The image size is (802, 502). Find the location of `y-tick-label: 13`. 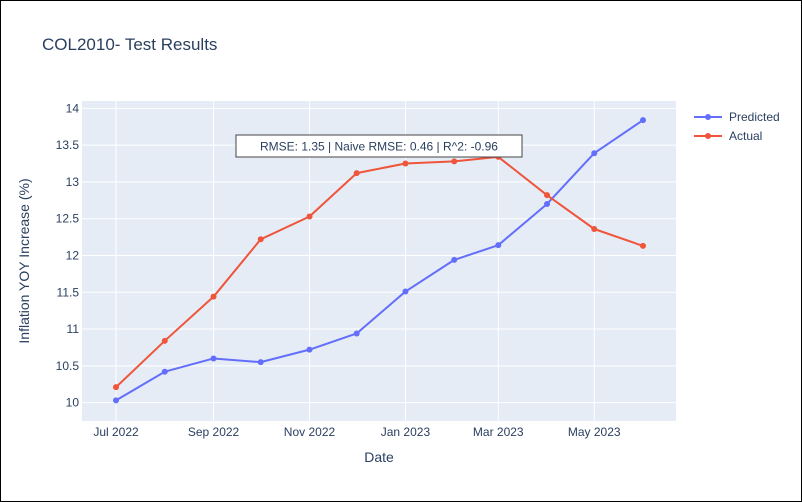

y-tick-label: 13 is located at coordinates (73, 182).